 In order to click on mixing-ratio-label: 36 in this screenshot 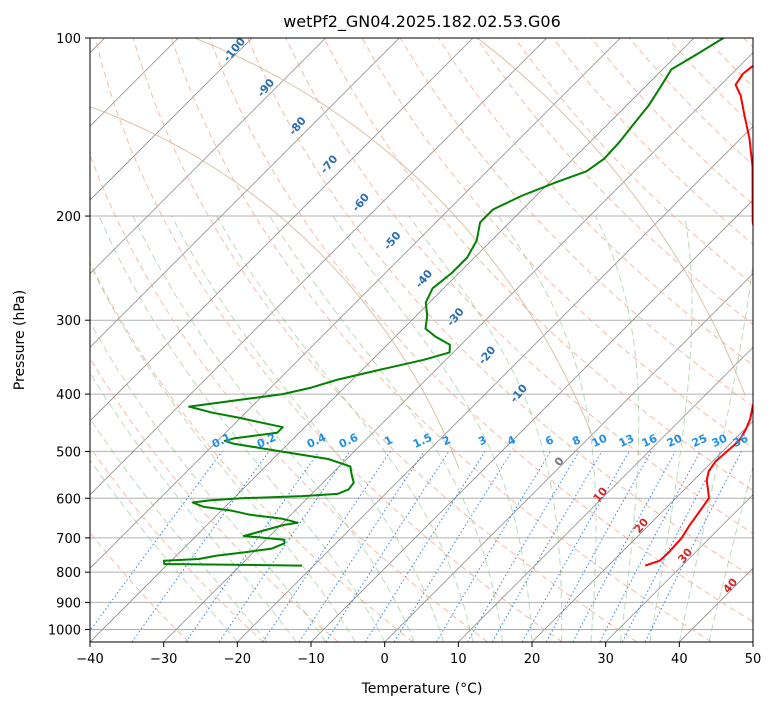, I will do `click(741, 441)`.